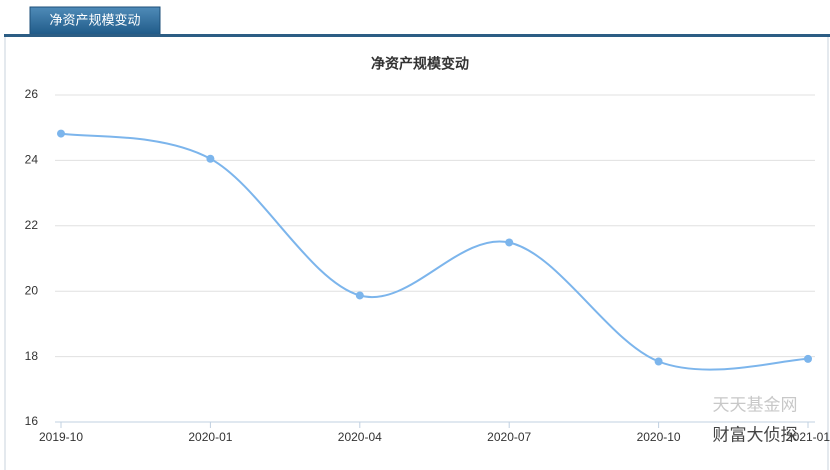  What do you see at coordinates (417, 35) in the screenshot?
I see `tab-underline` at bounding box center [417, 35].